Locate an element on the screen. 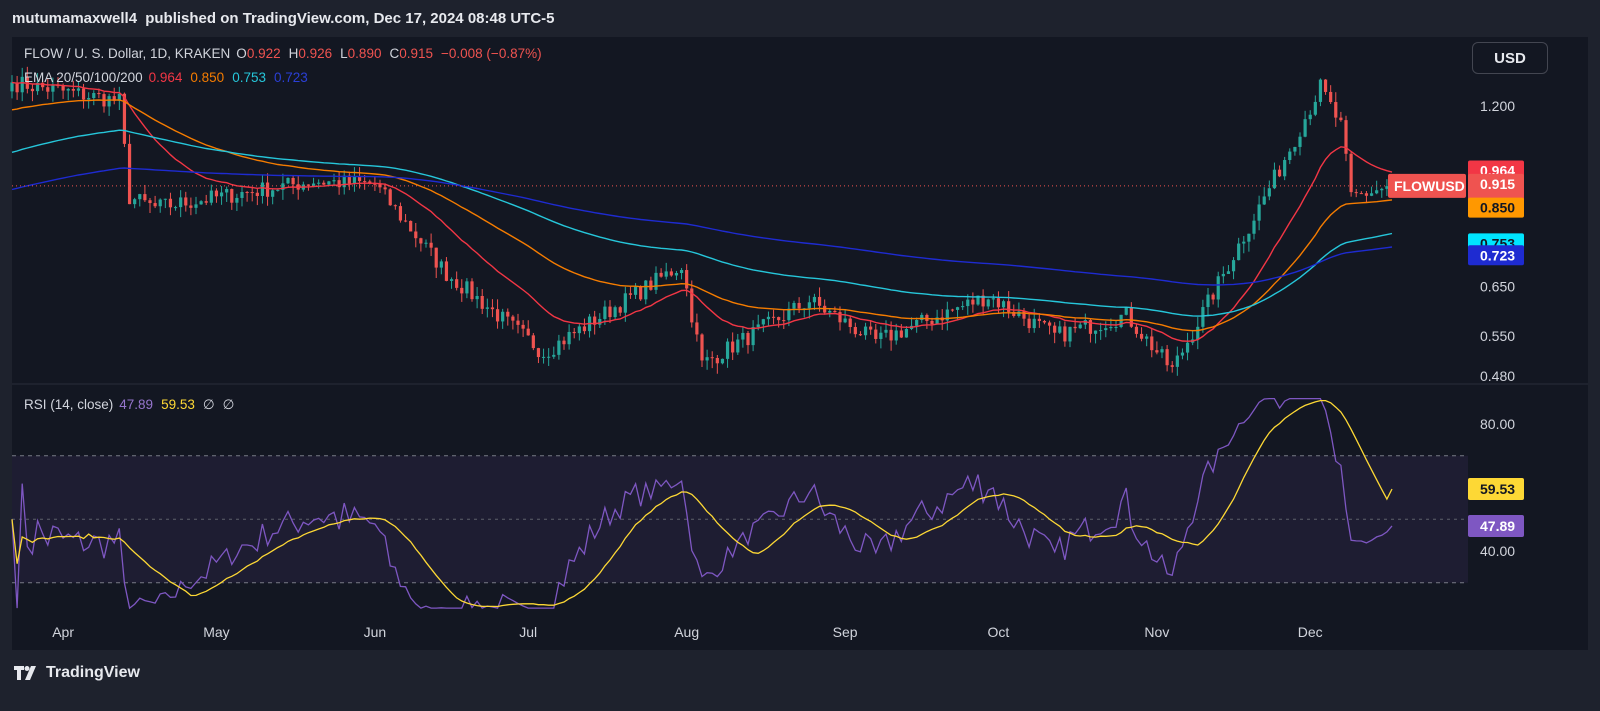  ema200-price-label: 0.723 is located at coordinates (1496, 255).